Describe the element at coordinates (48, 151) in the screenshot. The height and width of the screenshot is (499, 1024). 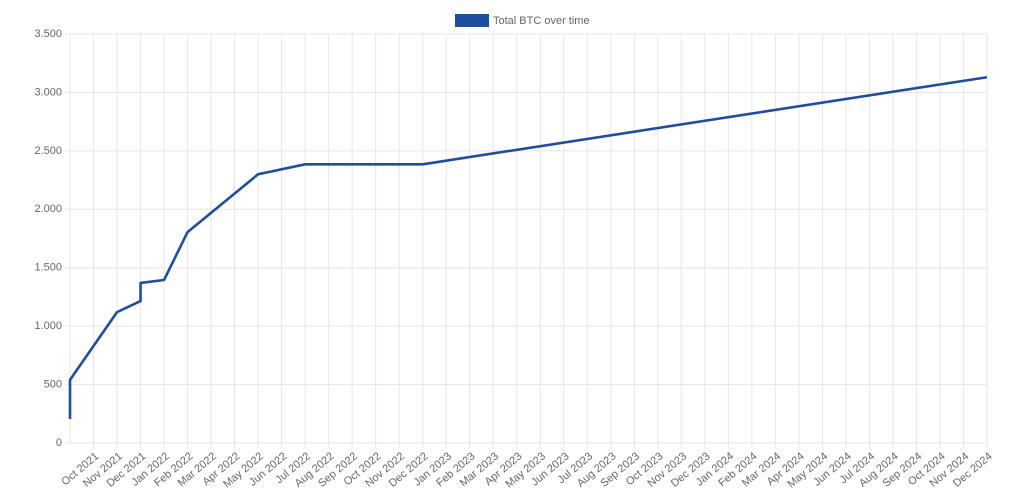
I see `y-tick-label: 2.500` at that location.